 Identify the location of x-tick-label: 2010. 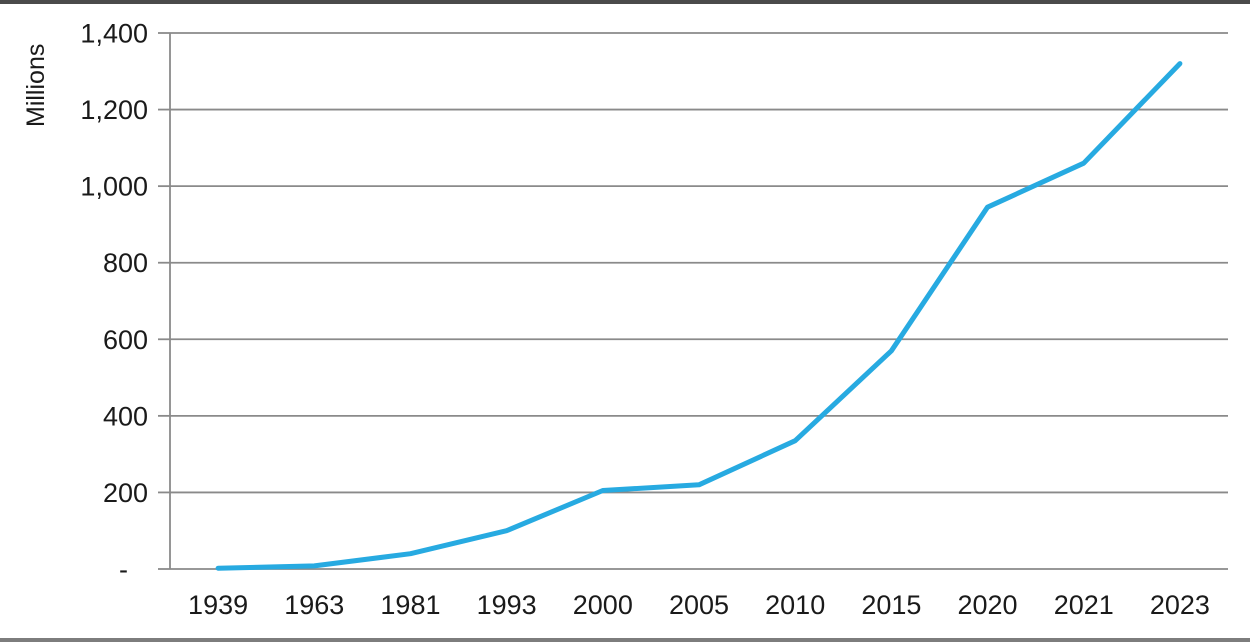
(795, 605).